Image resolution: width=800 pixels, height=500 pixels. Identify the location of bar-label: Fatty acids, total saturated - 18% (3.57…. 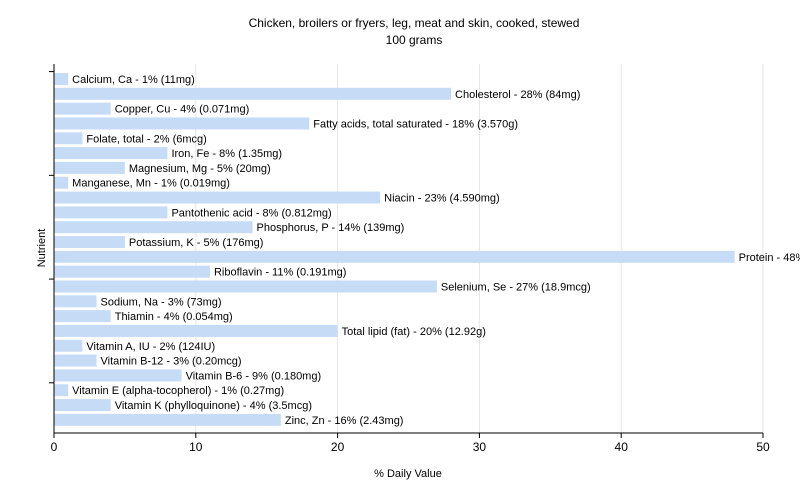
(415, 124).